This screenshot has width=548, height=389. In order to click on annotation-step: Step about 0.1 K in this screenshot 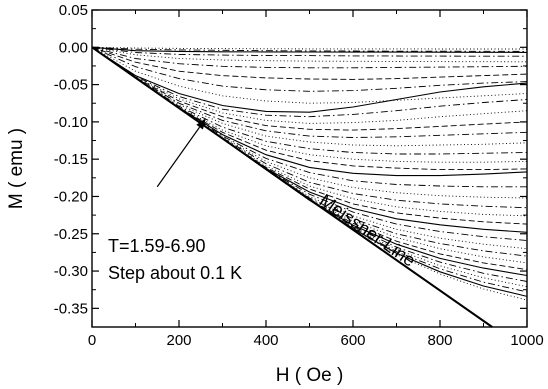, I will do `click(175, 273)`.